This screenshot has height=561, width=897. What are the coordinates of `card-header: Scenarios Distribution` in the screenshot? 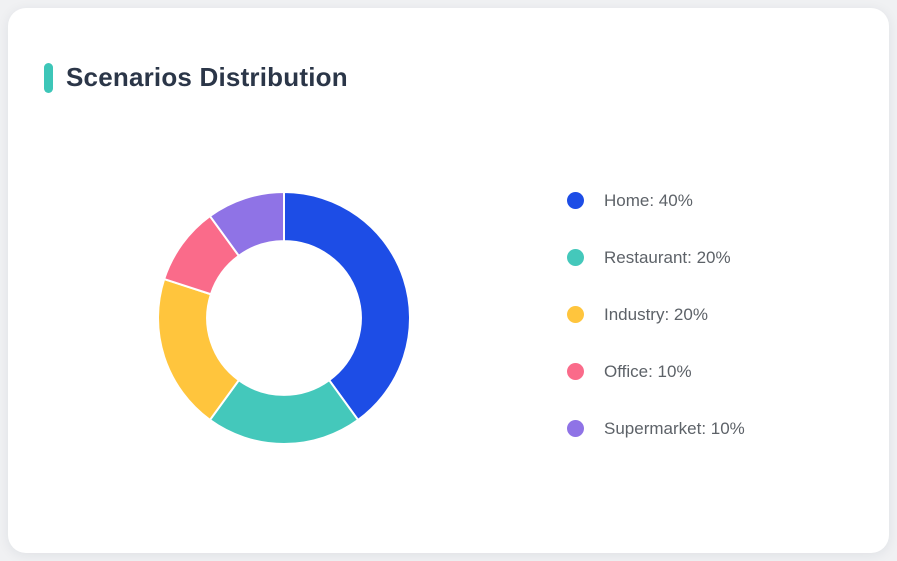 It's located at (196, 77).